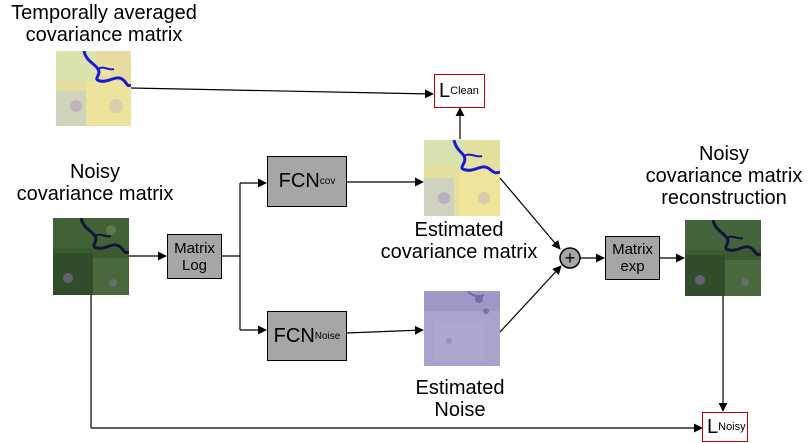 This screenshot has height=443, width=812. What do you see at coordinates (462, 178) in the screenshot?
I see `estimated-cov-image` at bounding box center [462, 178].